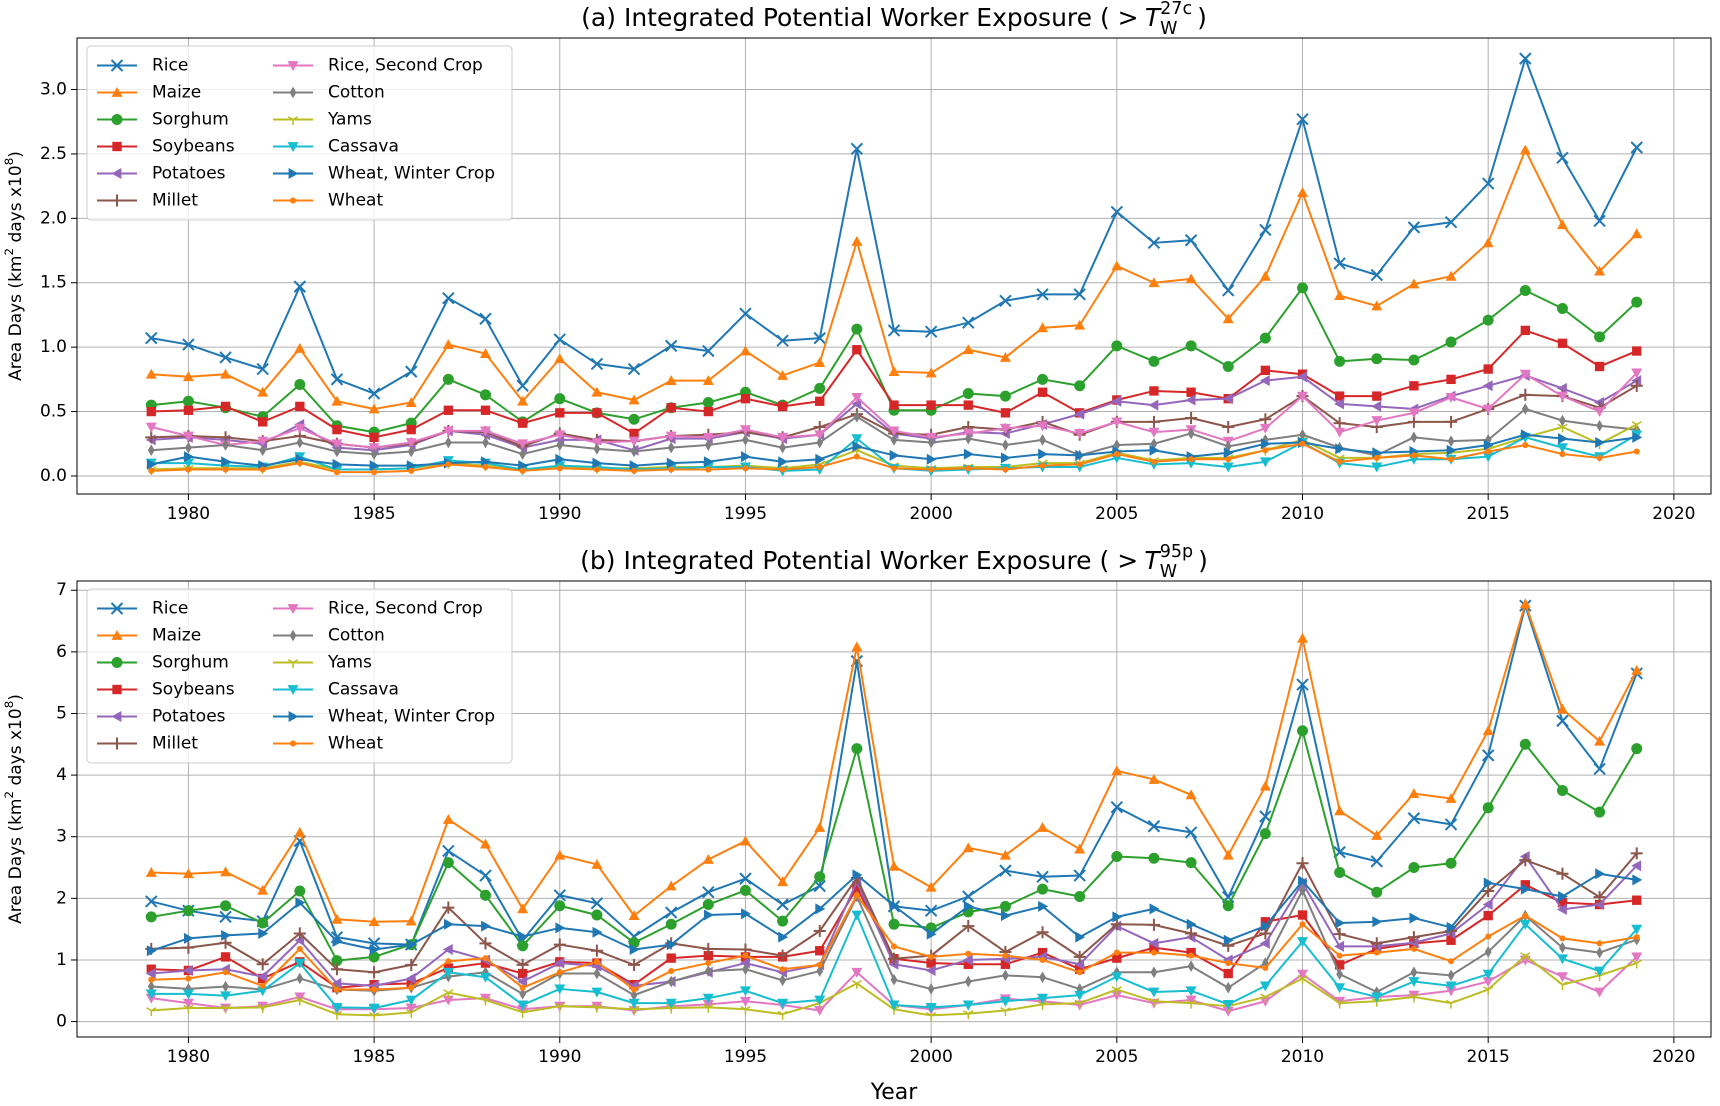 This screenshot has width=1720, height=1106. I want to click on legend-label: Soybeans, so click(193, 147).